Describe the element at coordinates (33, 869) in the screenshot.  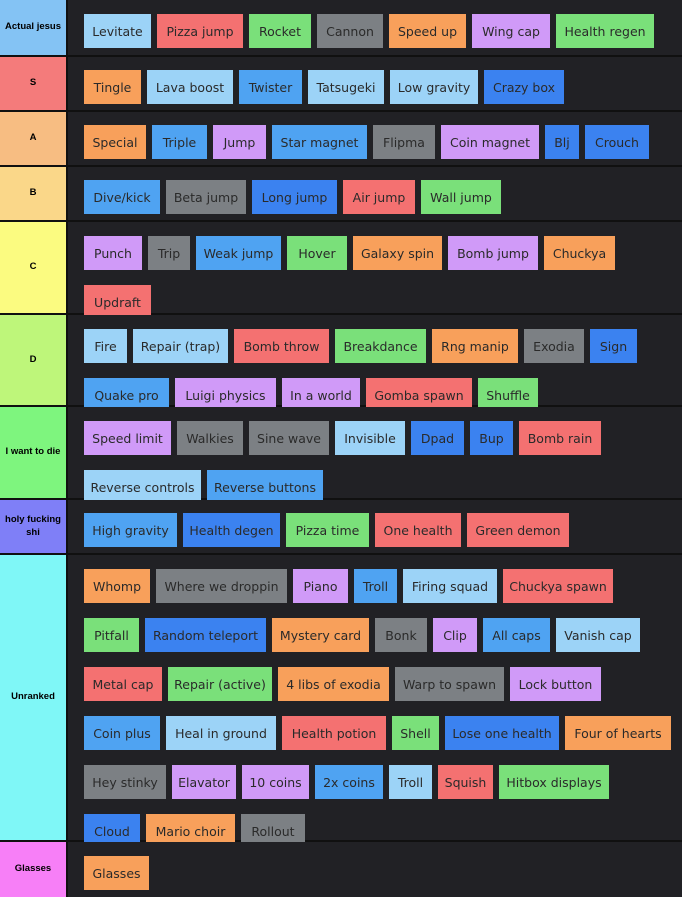
I see `tier-label: Glasses` at that location.